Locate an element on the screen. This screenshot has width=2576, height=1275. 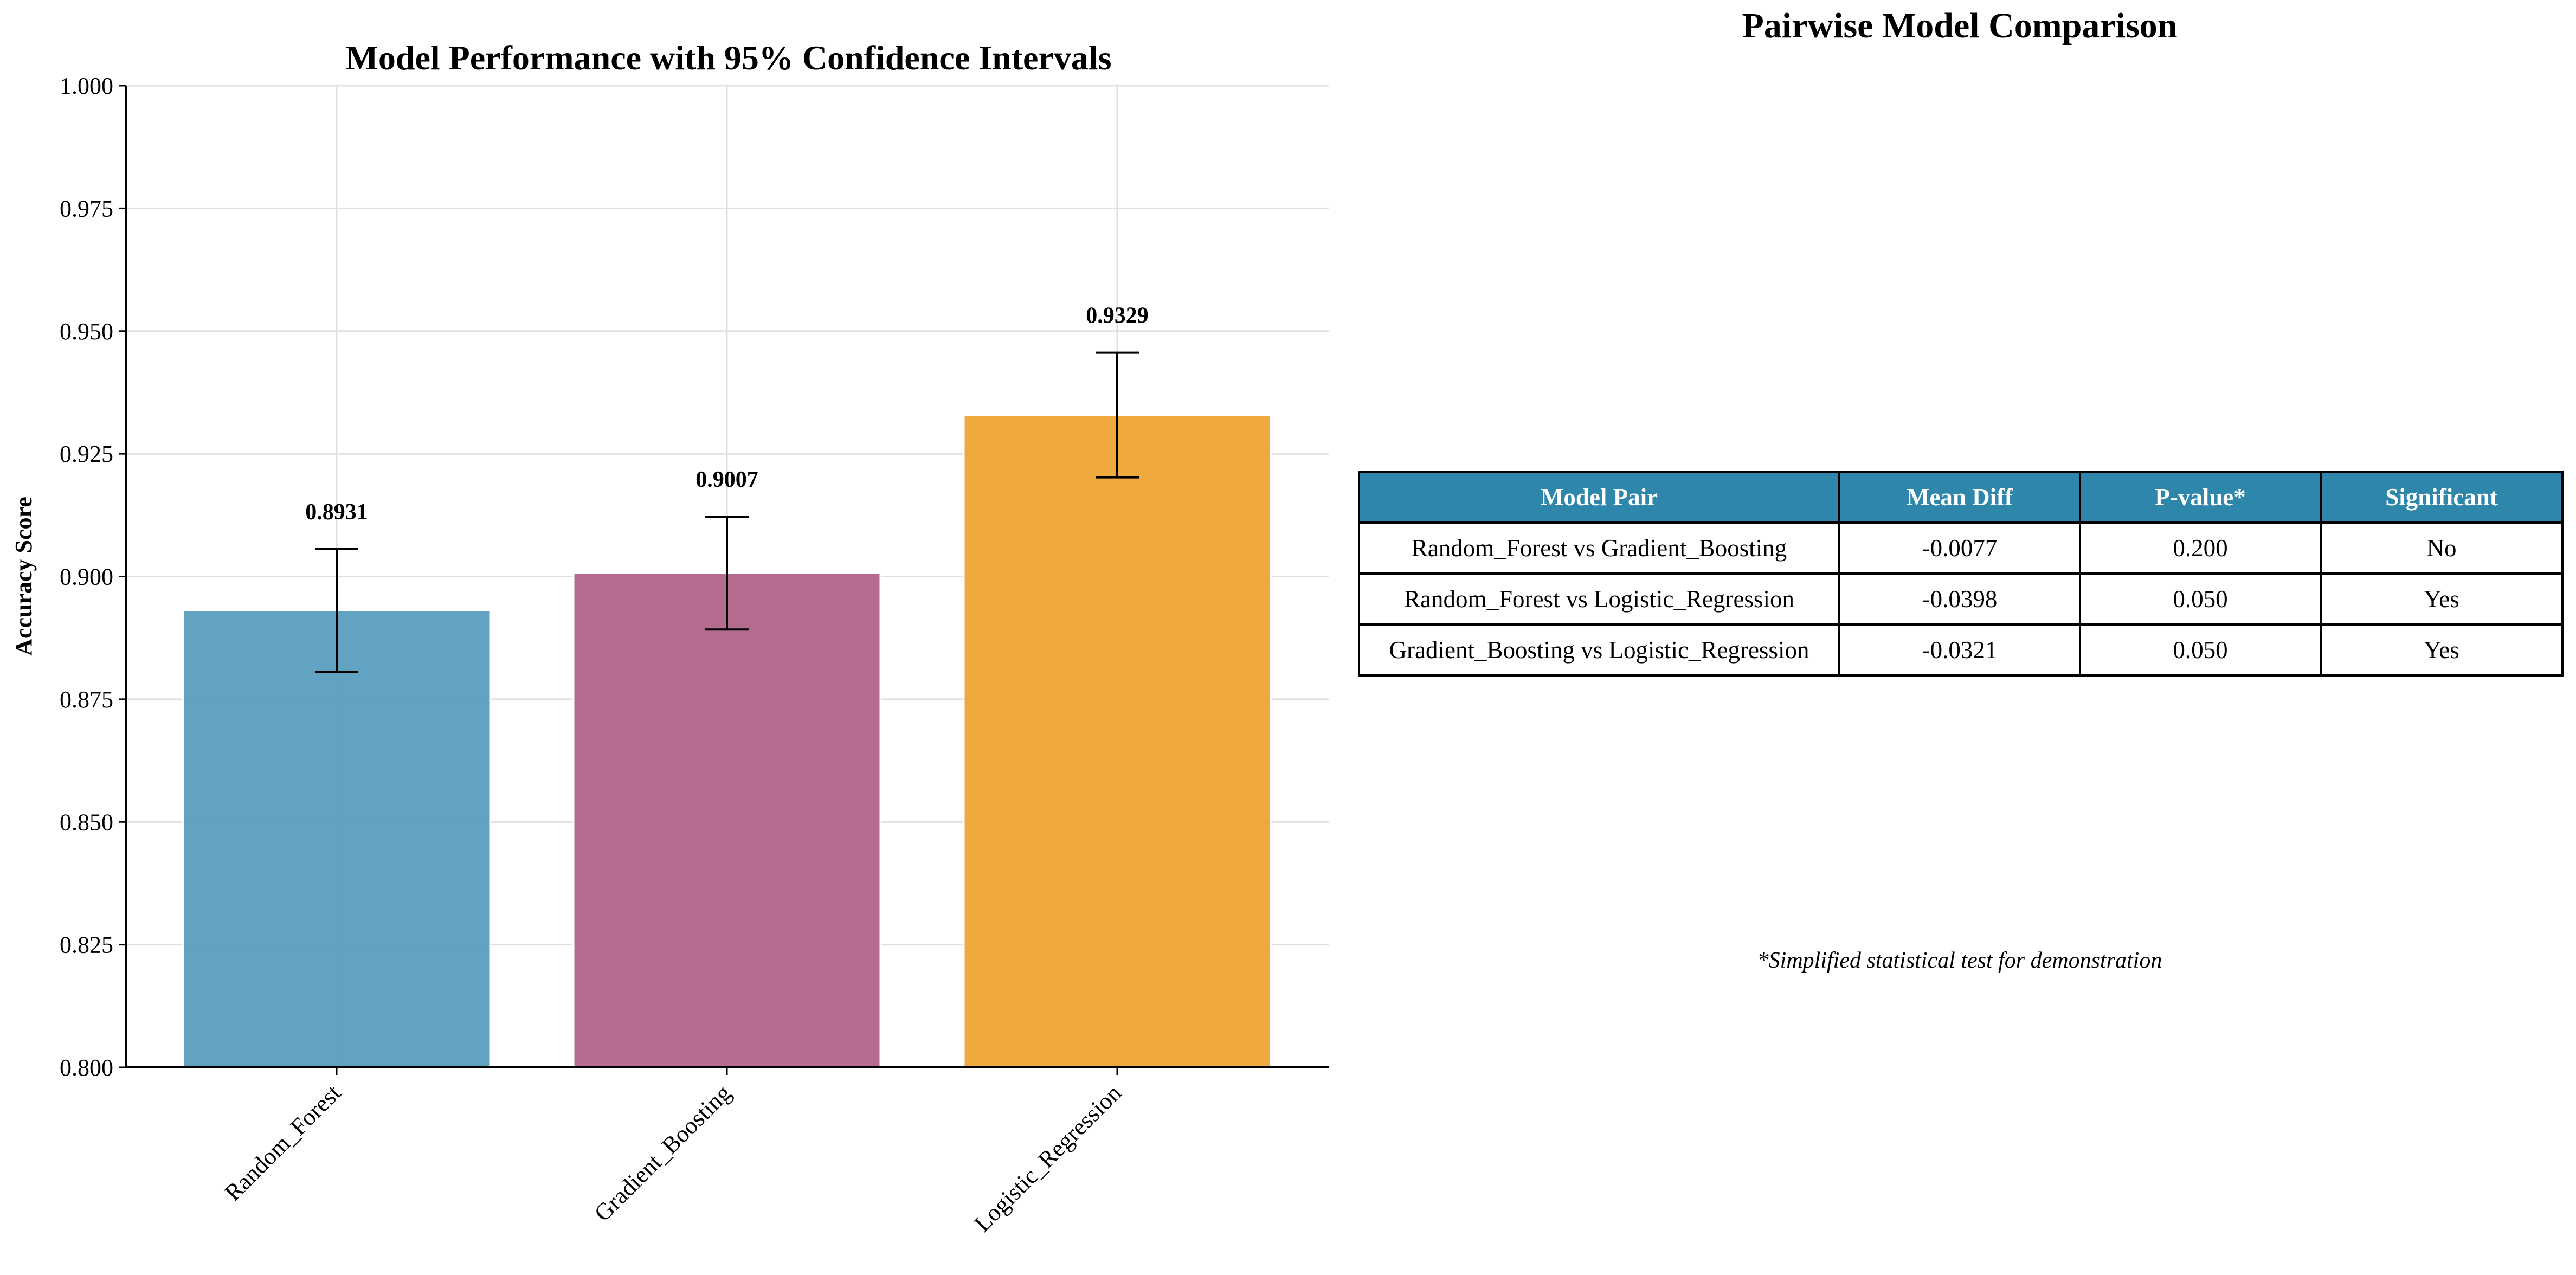
header-mean-diff: Mean Diff is located at coordinates (1959, 497).